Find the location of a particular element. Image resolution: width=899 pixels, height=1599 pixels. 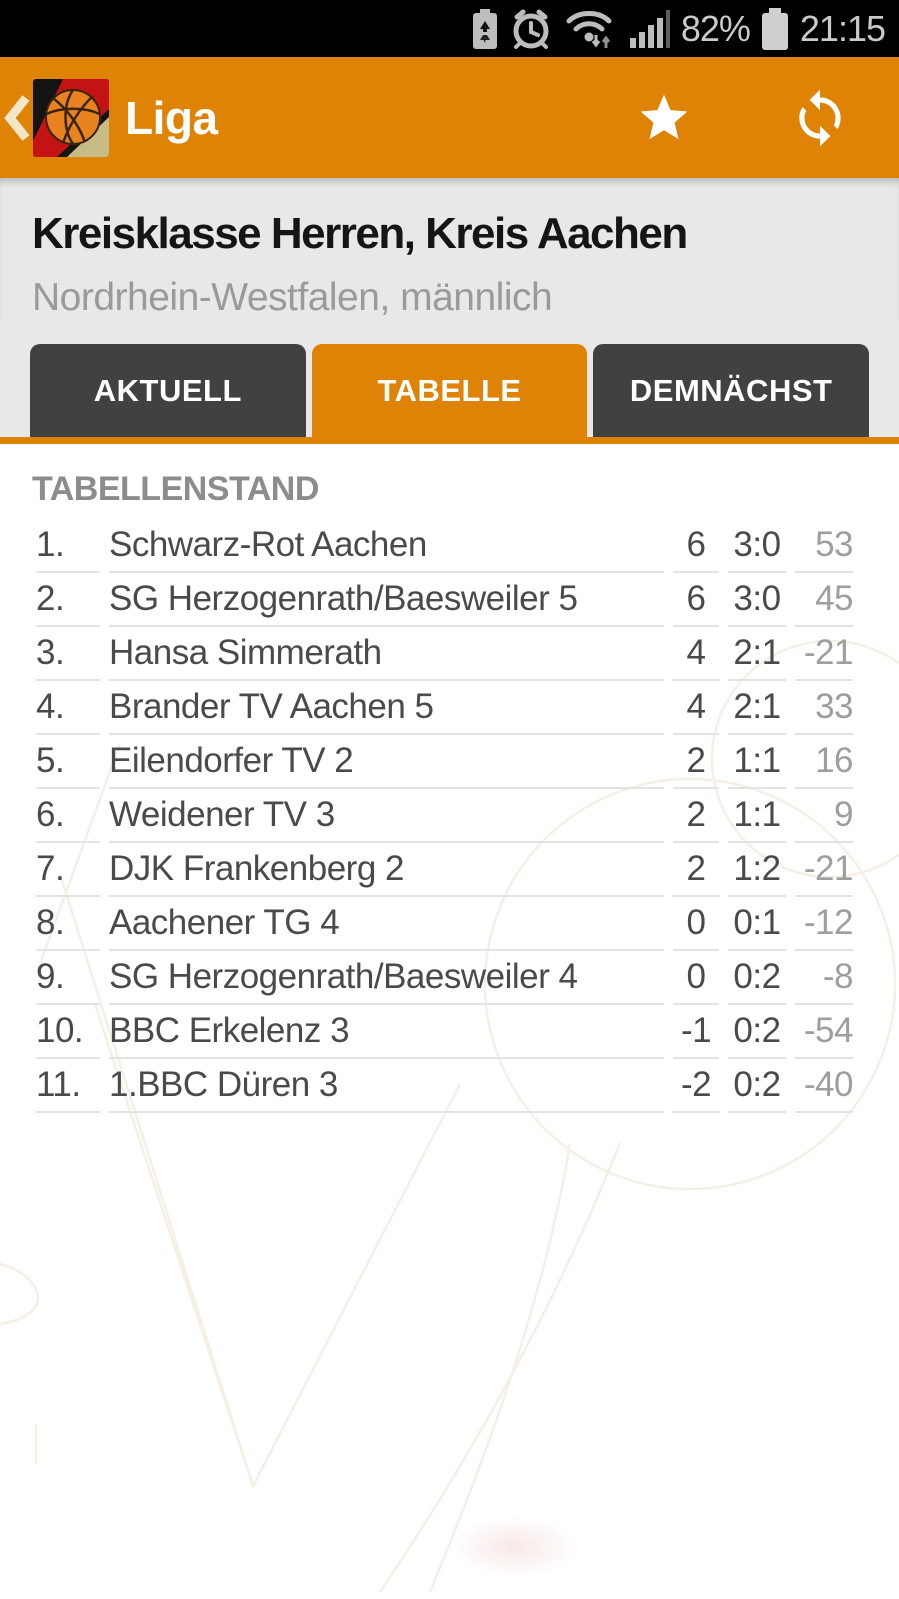

team-cell: Weidener TV 3 is located at coordinates (386, 816).